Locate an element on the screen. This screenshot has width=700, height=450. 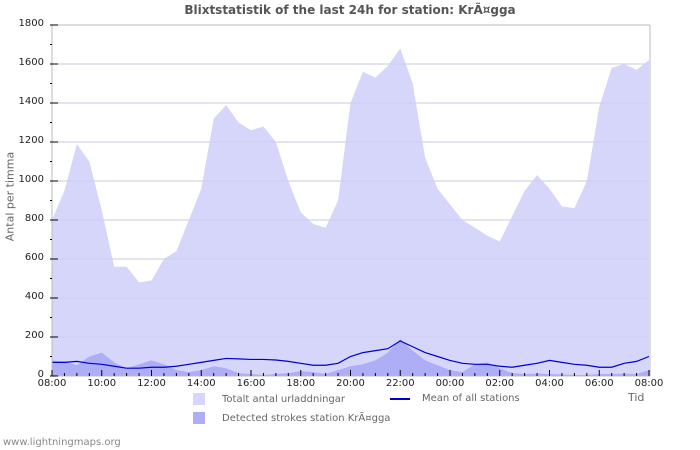
x-tick-label: 18:00 is located at coordinates (301, 383).